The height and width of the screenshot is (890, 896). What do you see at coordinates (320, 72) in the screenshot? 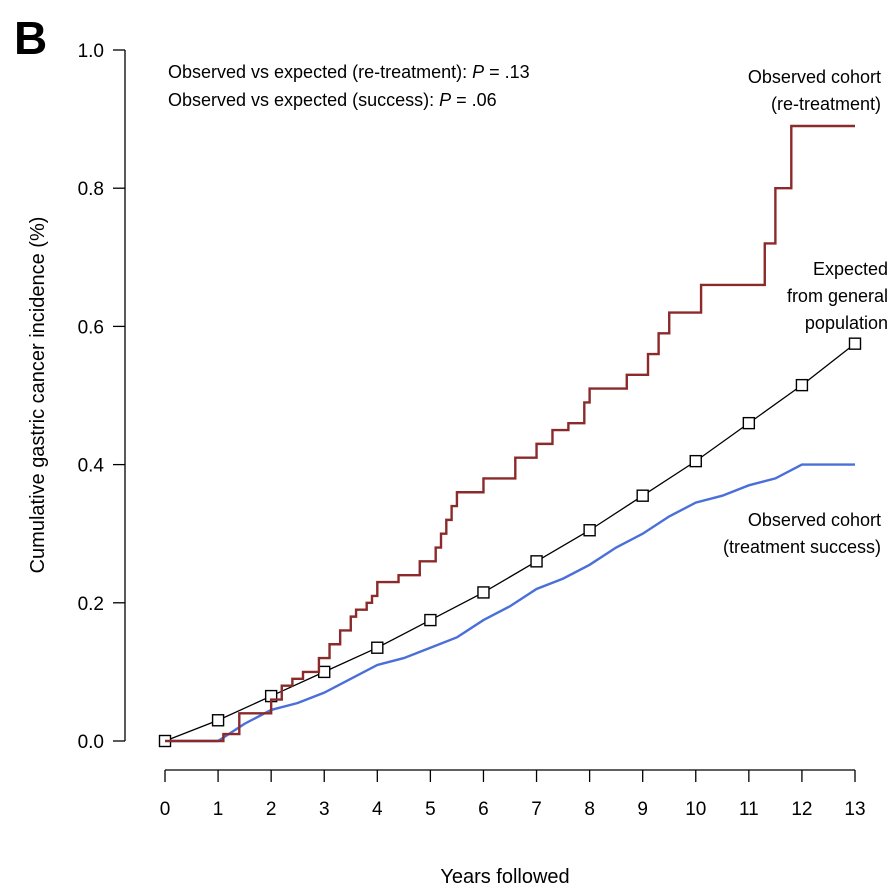
I see `pvalue-line-1-text: Observed vs expected (re-treatment):` at bounding box center [320, 72].